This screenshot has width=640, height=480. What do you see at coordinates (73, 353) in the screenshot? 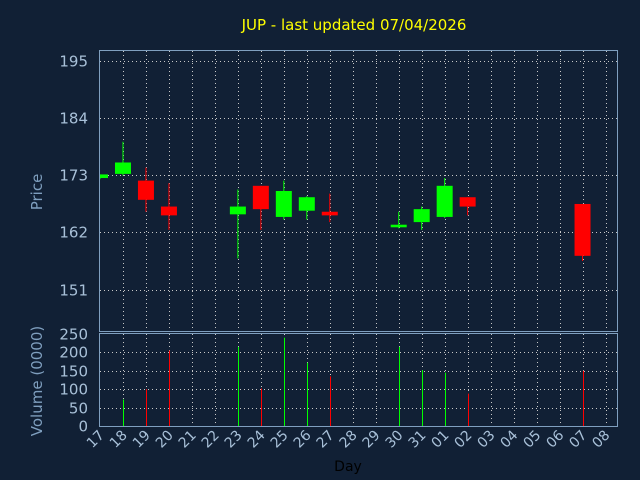
I see `volume-tick-label: 200` at bounding box center [73, 353].